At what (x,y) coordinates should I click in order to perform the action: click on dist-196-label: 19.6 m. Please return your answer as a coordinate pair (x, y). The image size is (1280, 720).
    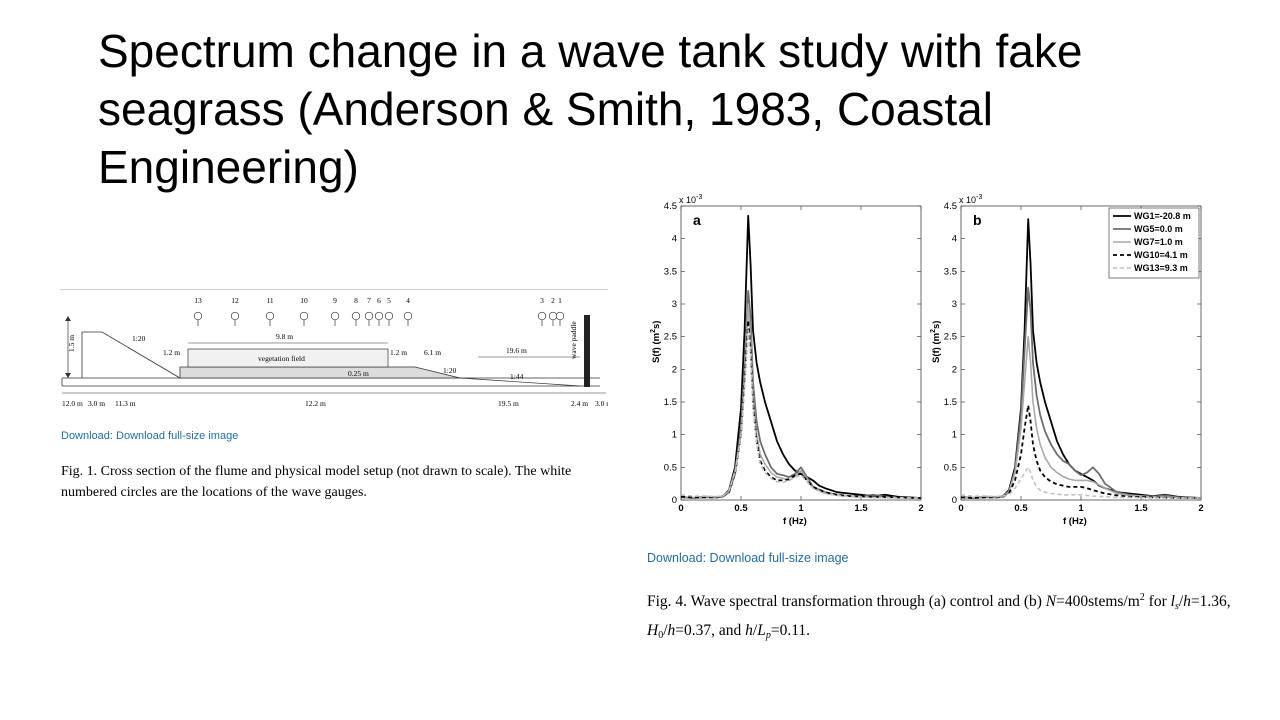
    Looking at the image, I should click on (516, 350).